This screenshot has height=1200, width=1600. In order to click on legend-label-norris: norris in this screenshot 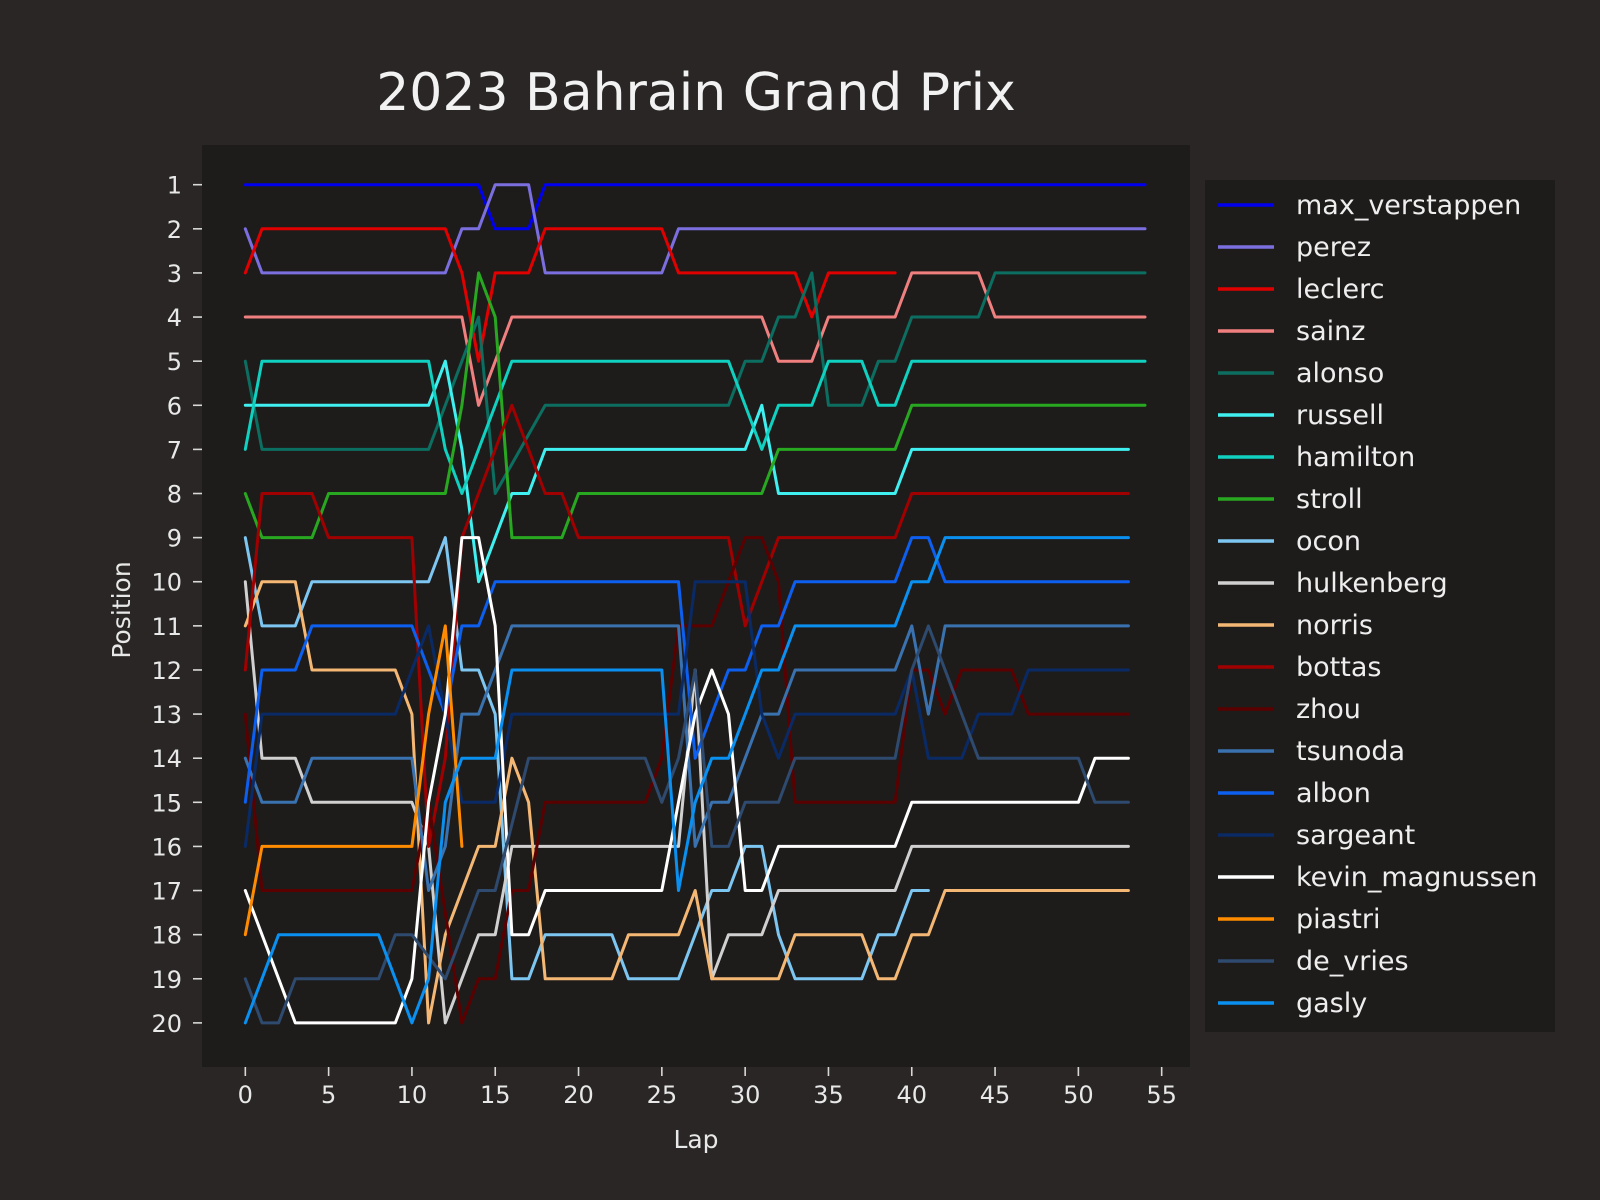, I will do `click(1334, 625)`.